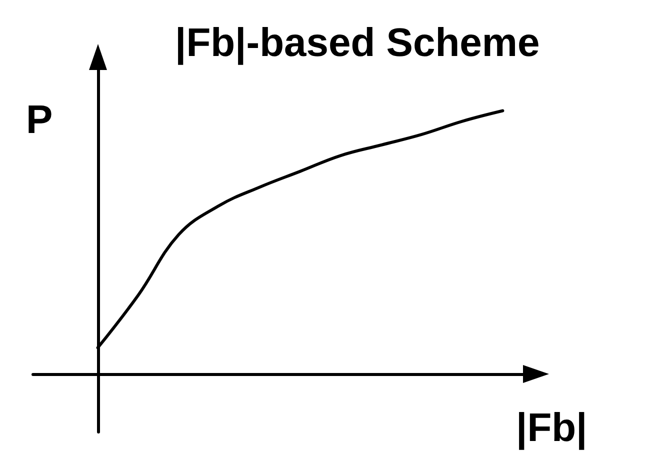  Describe the element at coordinates (39, 120) in the screenshot. I see `y-axis-title: P` at that location.